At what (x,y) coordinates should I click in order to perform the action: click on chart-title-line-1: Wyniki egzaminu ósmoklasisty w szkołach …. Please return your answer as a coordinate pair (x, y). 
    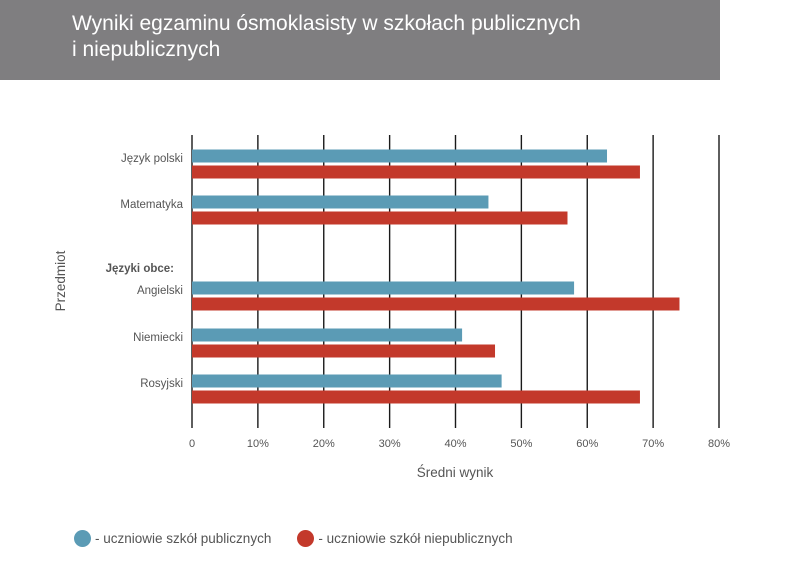
    Looking at the image, I should click on (326, 23).